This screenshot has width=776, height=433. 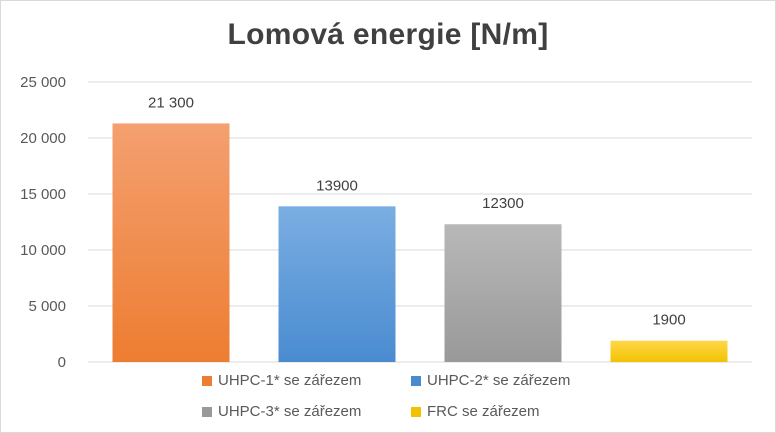 What do you see at coordinates (62, 362) in the screenshot?
I see `y-tick-label: 0` at bounding box center [62, 362].